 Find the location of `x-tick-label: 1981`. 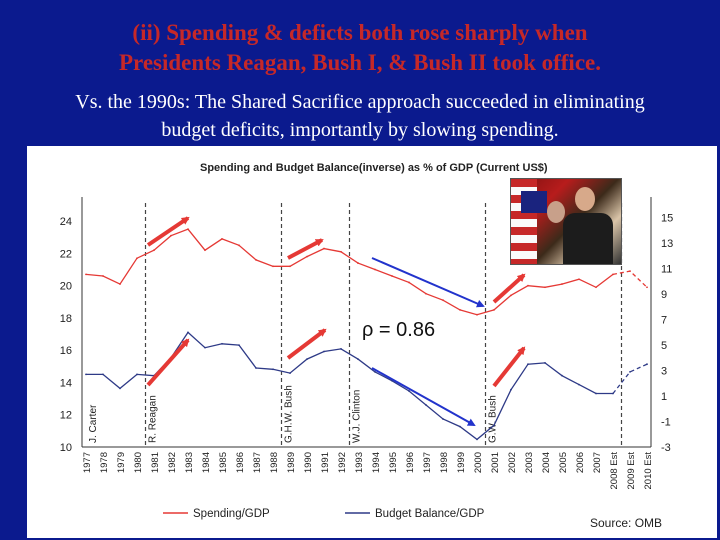

x-tick-label: 1981 is located at coordinates (155, 462).